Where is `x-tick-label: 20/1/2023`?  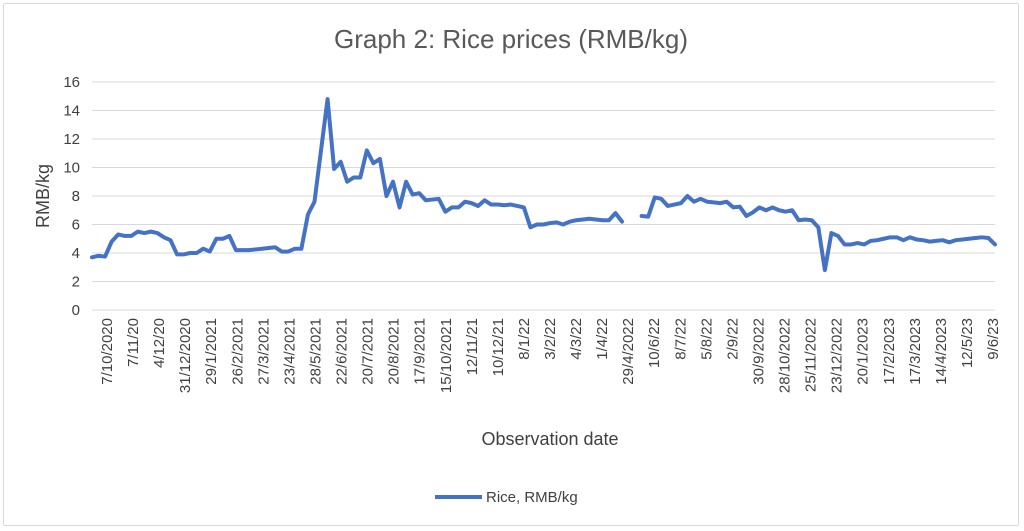
x-tick-label: 20/1/2023 is located at coordinates (863, 351).